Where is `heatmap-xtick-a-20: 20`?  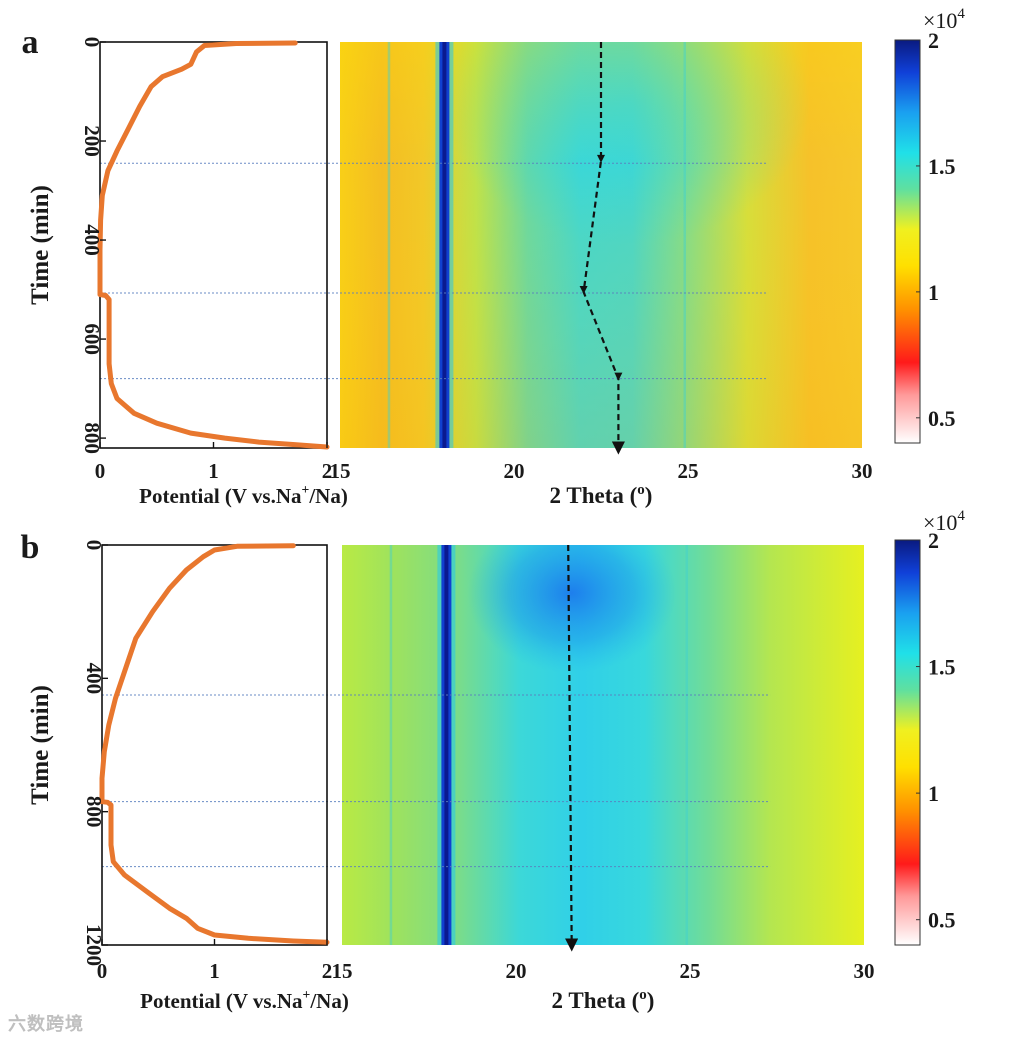
heatmap-xtick-a-20: 20 is located at coordinates (514, 471).